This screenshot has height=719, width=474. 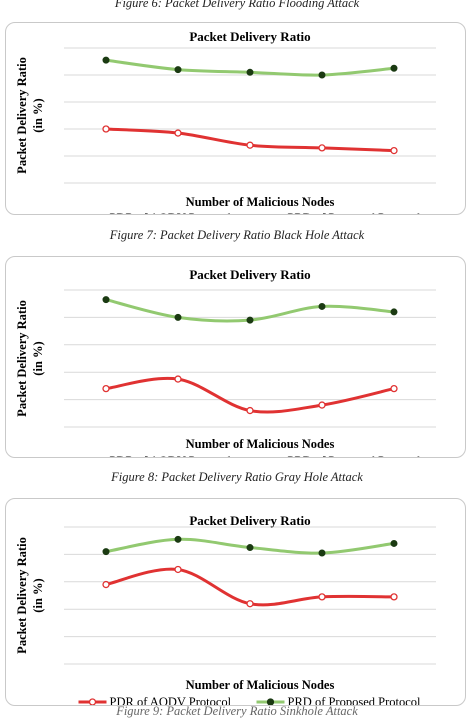 What do you see at coordinates (250, 115) in the screenshot?
I see `gridlines` at bounding box center [250, 115].